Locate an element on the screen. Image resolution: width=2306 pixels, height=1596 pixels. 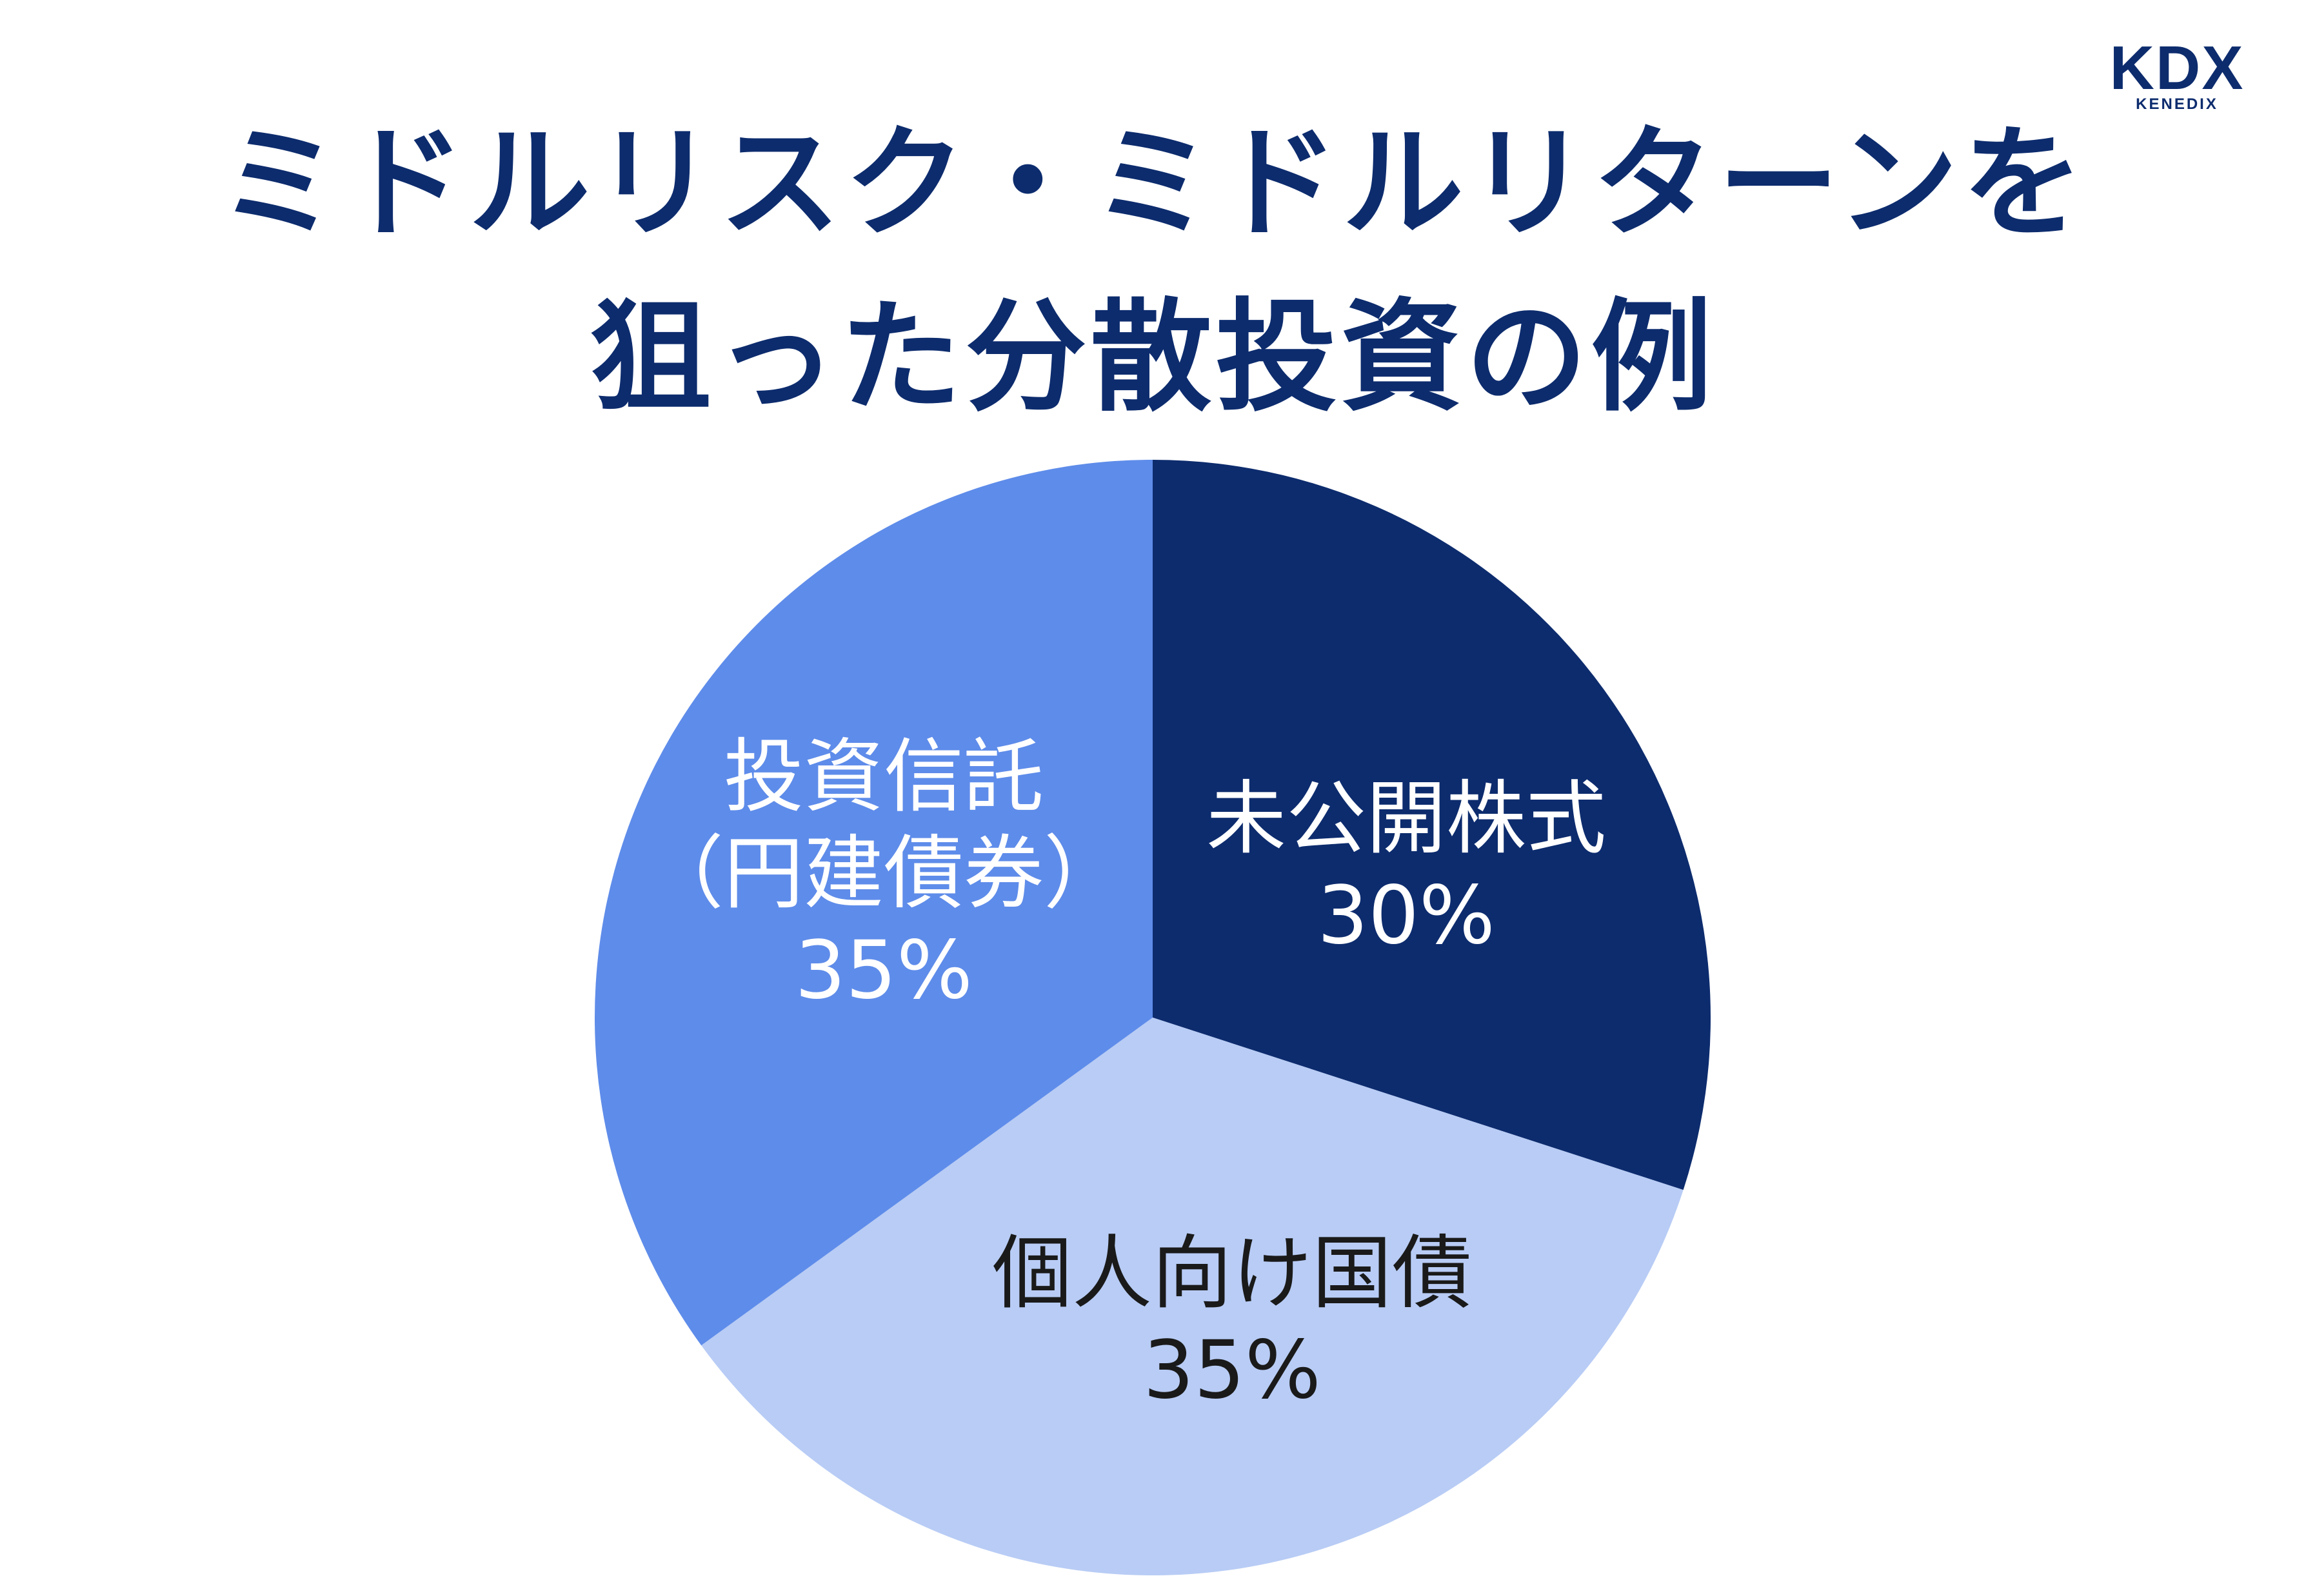
slice-label-fund-subname: （円建債券） is located at coordinates (884, 873).